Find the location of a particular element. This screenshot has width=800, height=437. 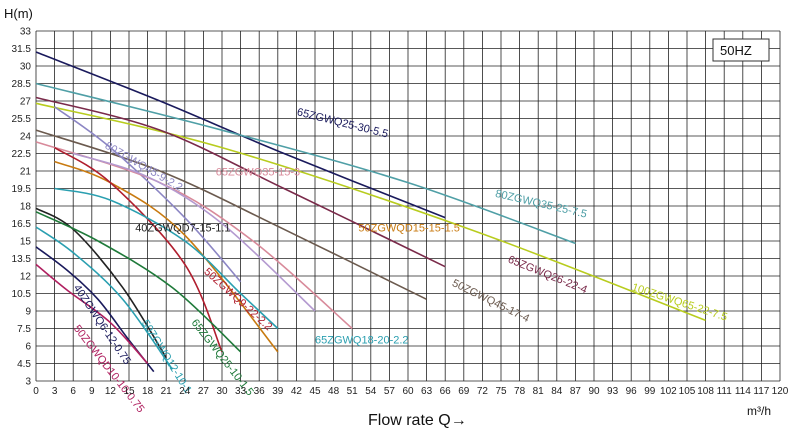

y-tick-label: 22.5 is located at coordinates (22, 154).